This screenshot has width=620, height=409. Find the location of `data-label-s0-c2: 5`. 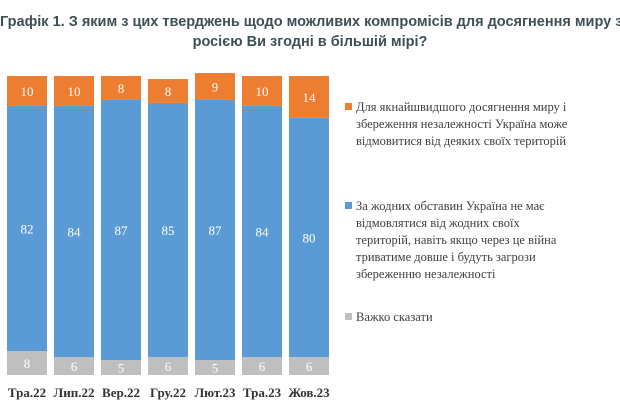

data-label-s0-c2: 5 is located at coordinates (121, 368).